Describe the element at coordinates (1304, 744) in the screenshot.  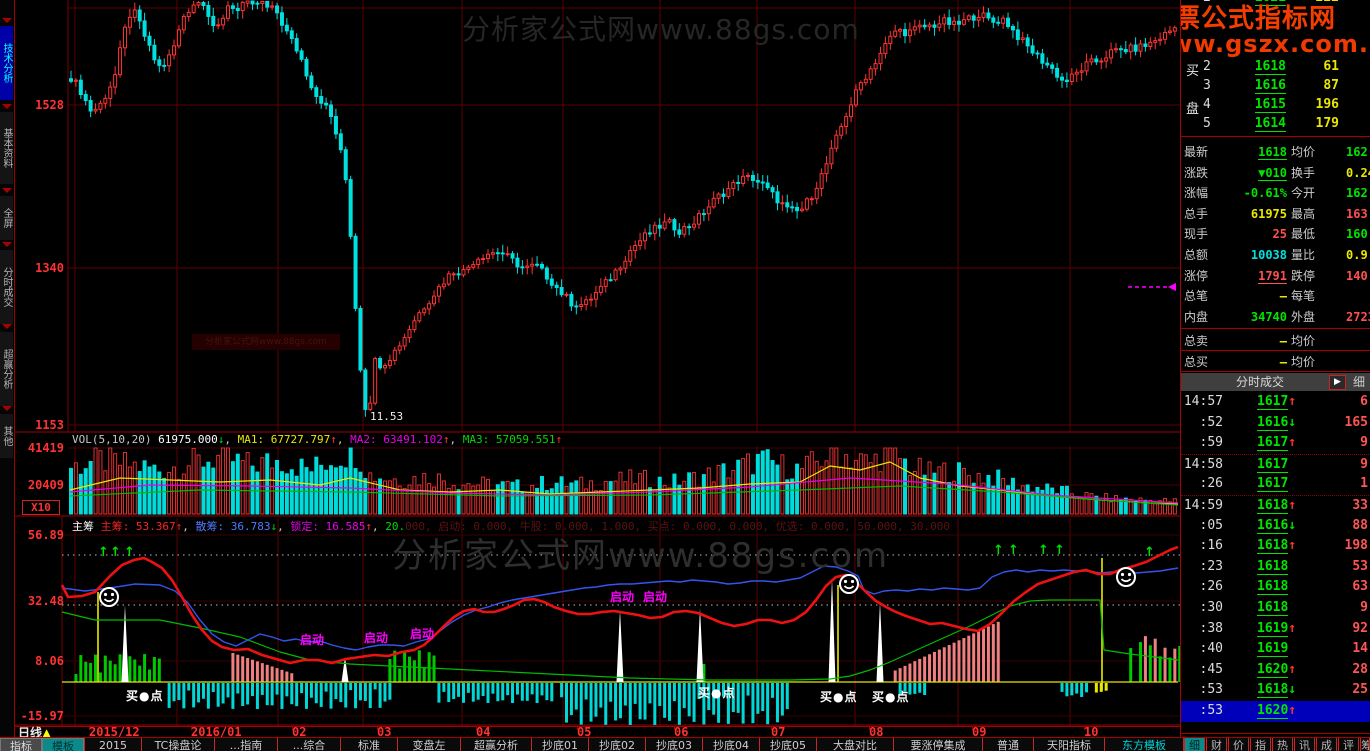
I see `info-tab-讯: 讯` at that location.